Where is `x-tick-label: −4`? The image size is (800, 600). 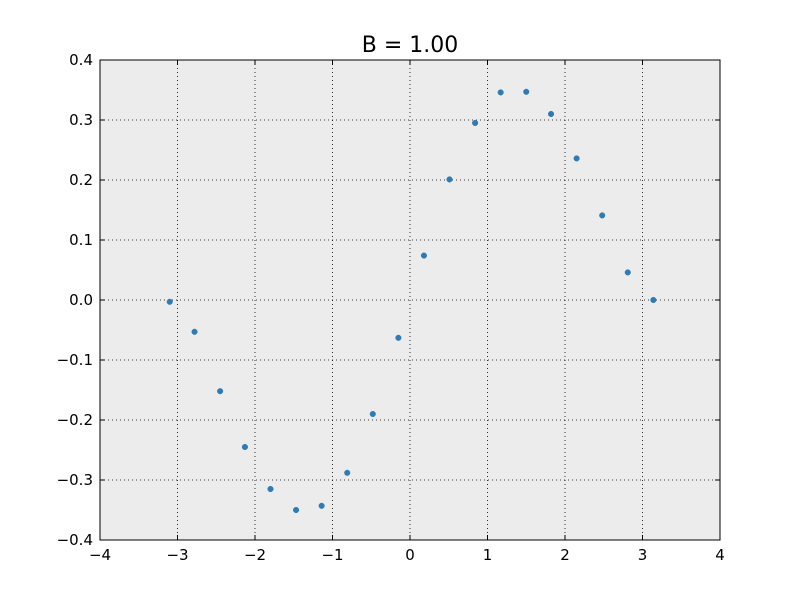
x-tick-label: −4 is located at coordinates (100, 555).